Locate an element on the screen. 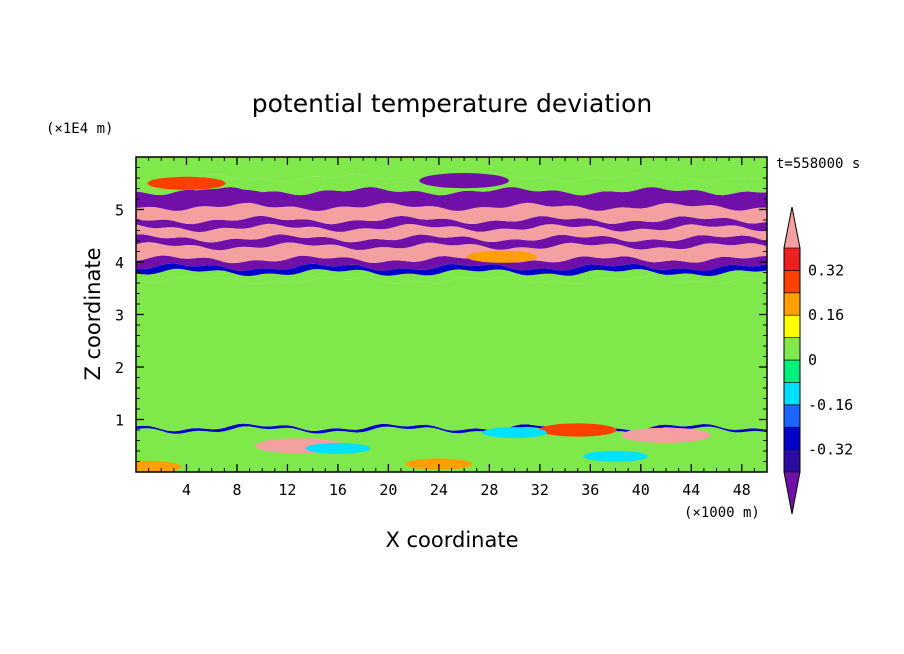  x-unit-label: (×1000 m) is located at coordinates (722, 513).